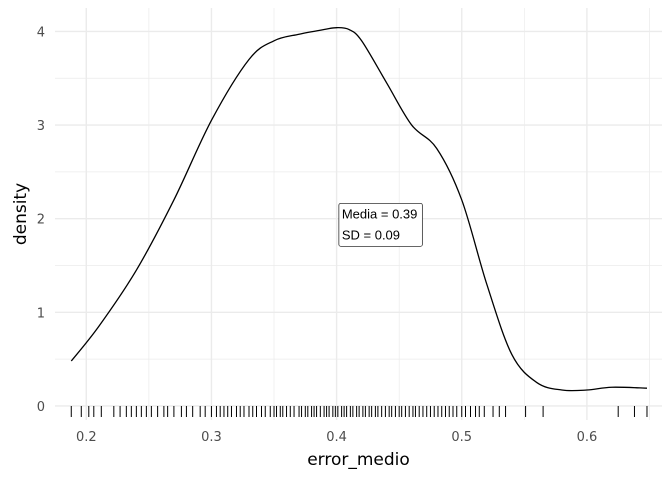 This screenshot has height=480, width=672. What do you see at coordinates (41, 32) in the screenshot?
I see `y-tick-label: 4` at bounding box center [41, 32].